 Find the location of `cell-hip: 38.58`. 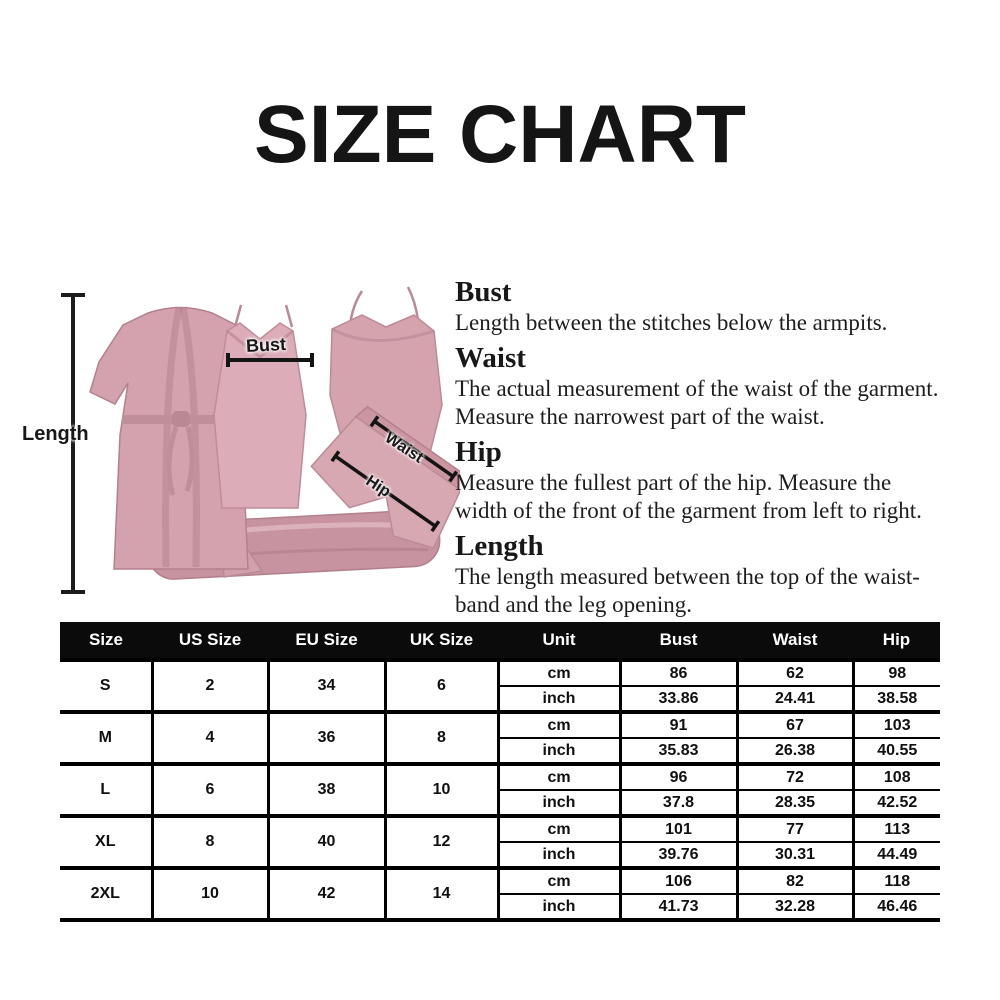

cell-hip: 38.58 is located at coordinates (896, 699).